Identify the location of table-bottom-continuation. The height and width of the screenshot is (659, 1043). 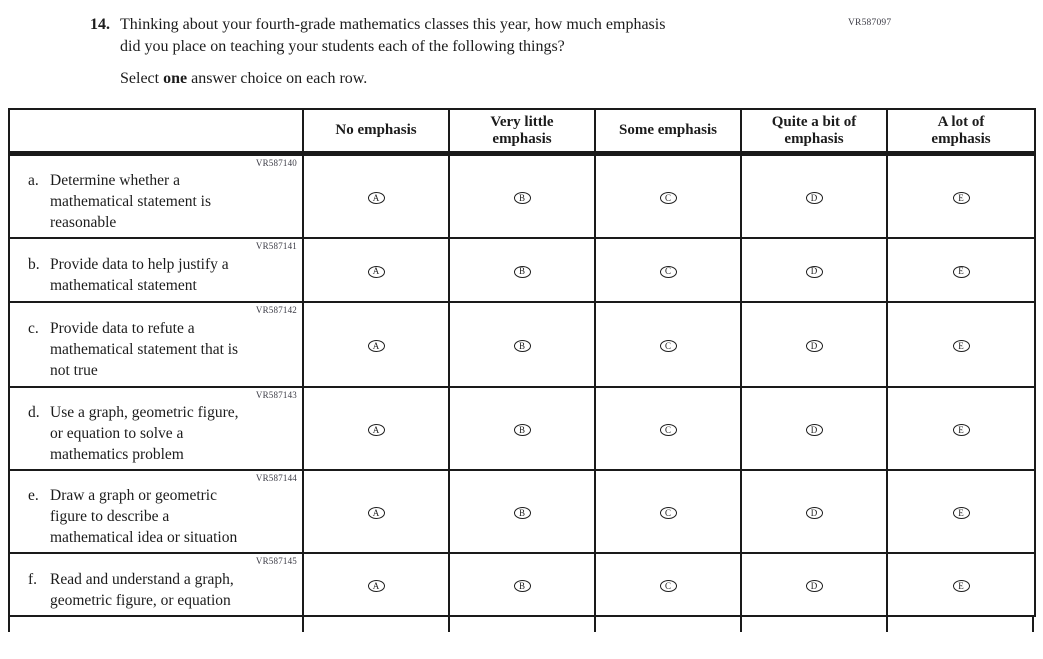
(525, 624).